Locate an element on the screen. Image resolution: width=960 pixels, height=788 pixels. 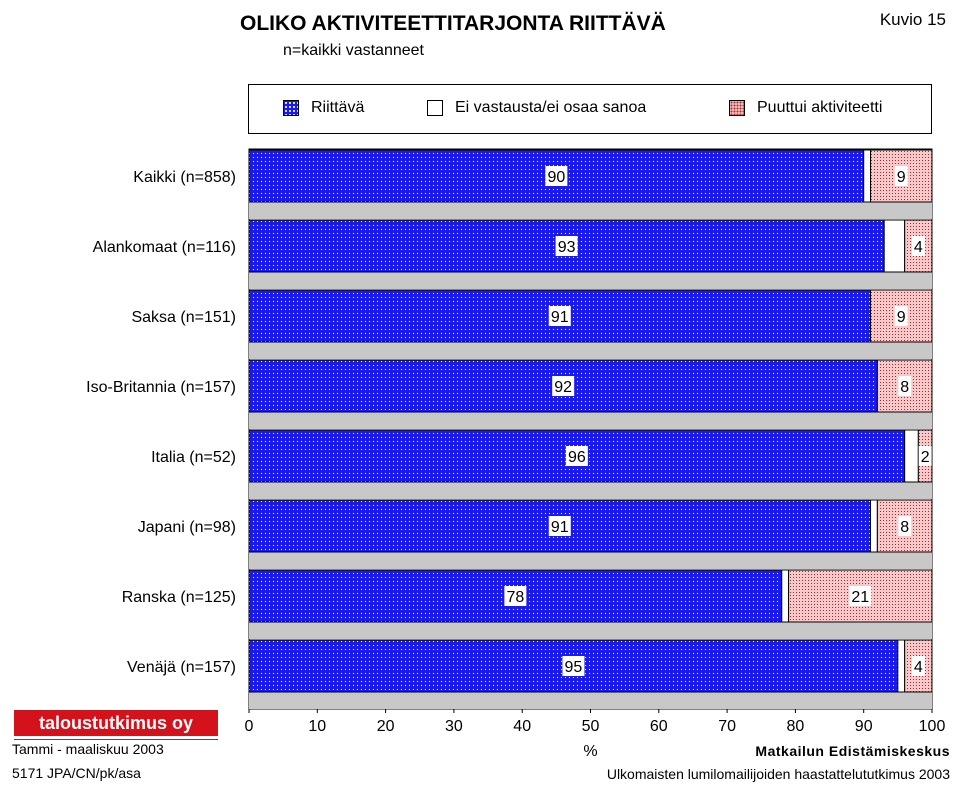
data-label-riittava: 90 is located at coordinates (556, 177).